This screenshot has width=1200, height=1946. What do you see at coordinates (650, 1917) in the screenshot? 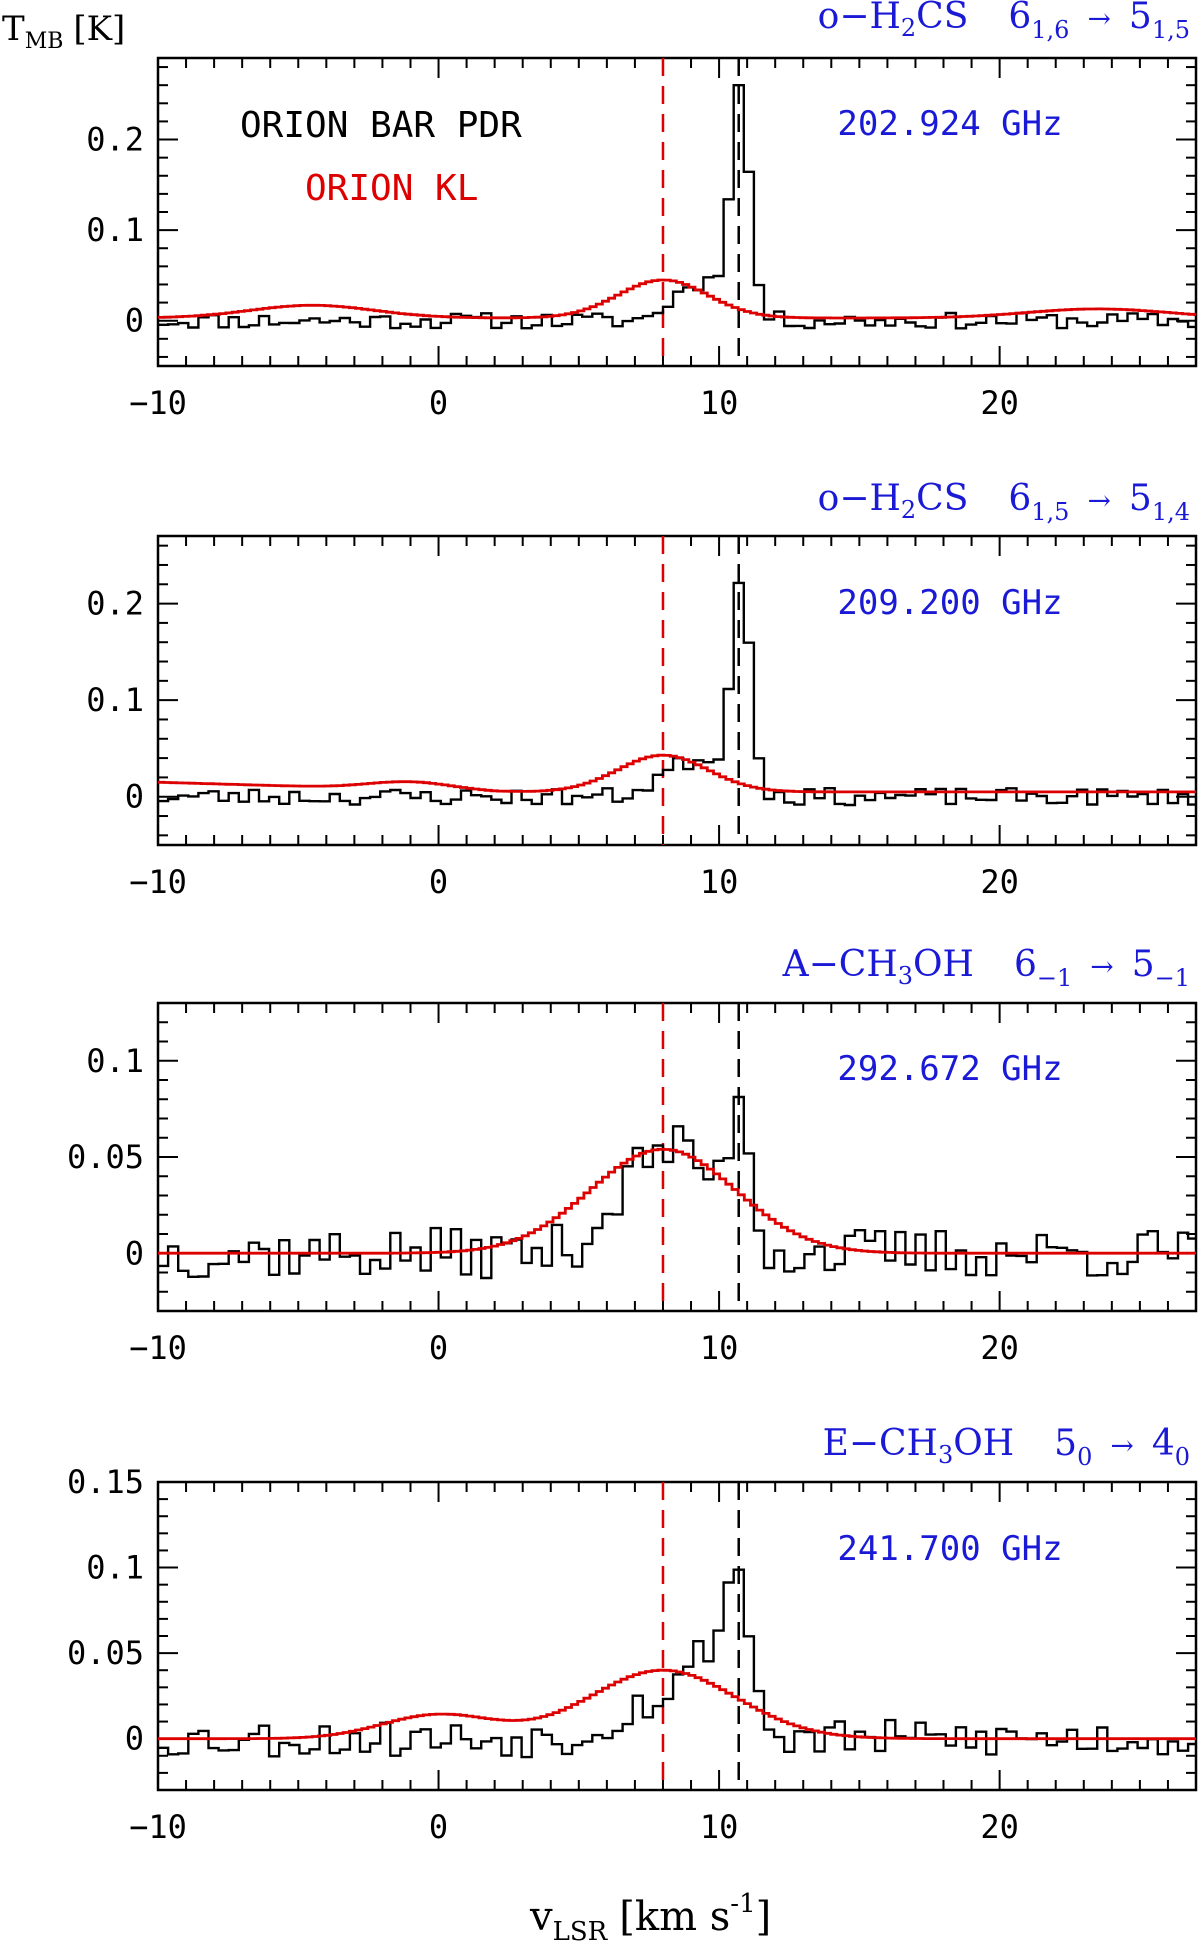
I see `x-axis-label: vLSR [km s-1]` at bounding box center [650, 1917].